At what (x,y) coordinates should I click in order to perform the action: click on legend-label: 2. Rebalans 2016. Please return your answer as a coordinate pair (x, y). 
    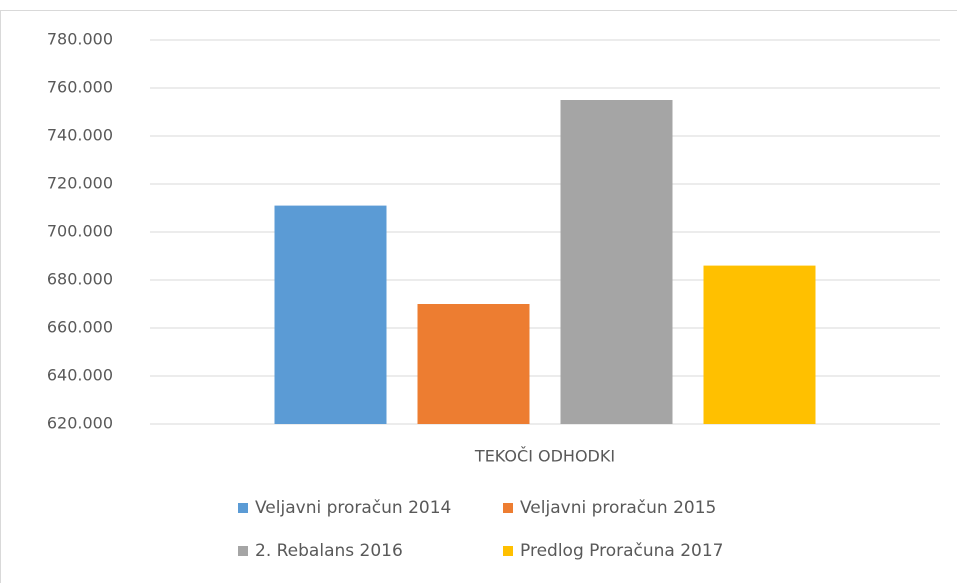
    Looking at the image, I should click on (329, 551).